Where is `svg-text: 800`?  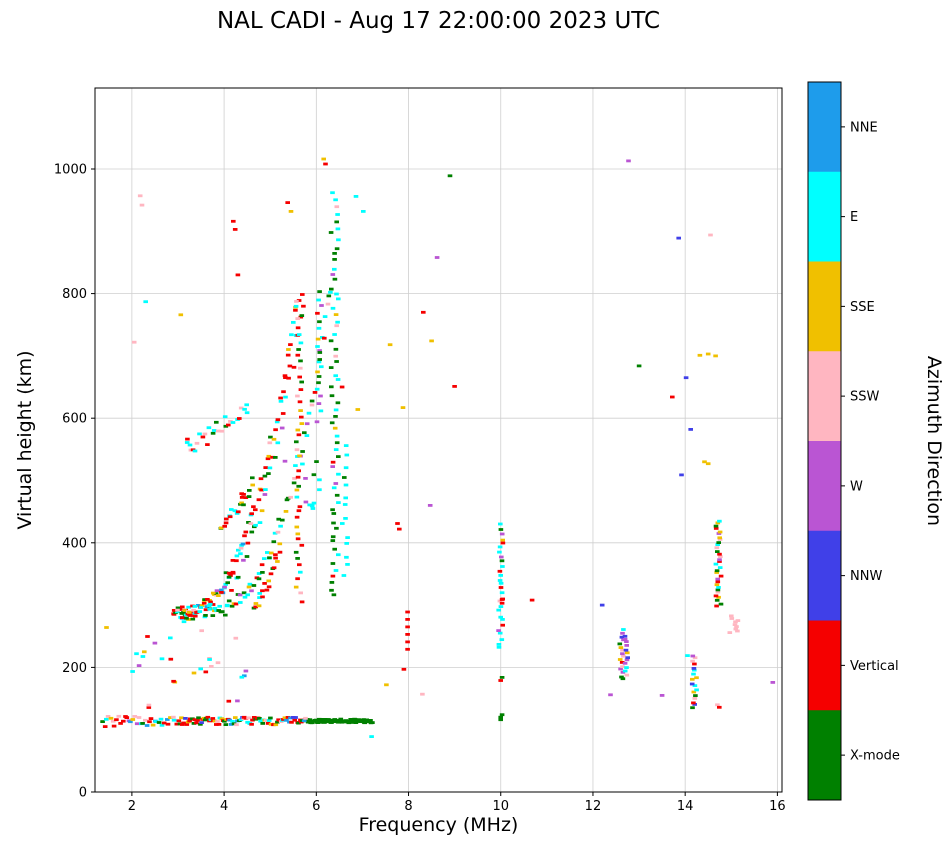 svg-text: 800 is located at coordinates (74, 294).